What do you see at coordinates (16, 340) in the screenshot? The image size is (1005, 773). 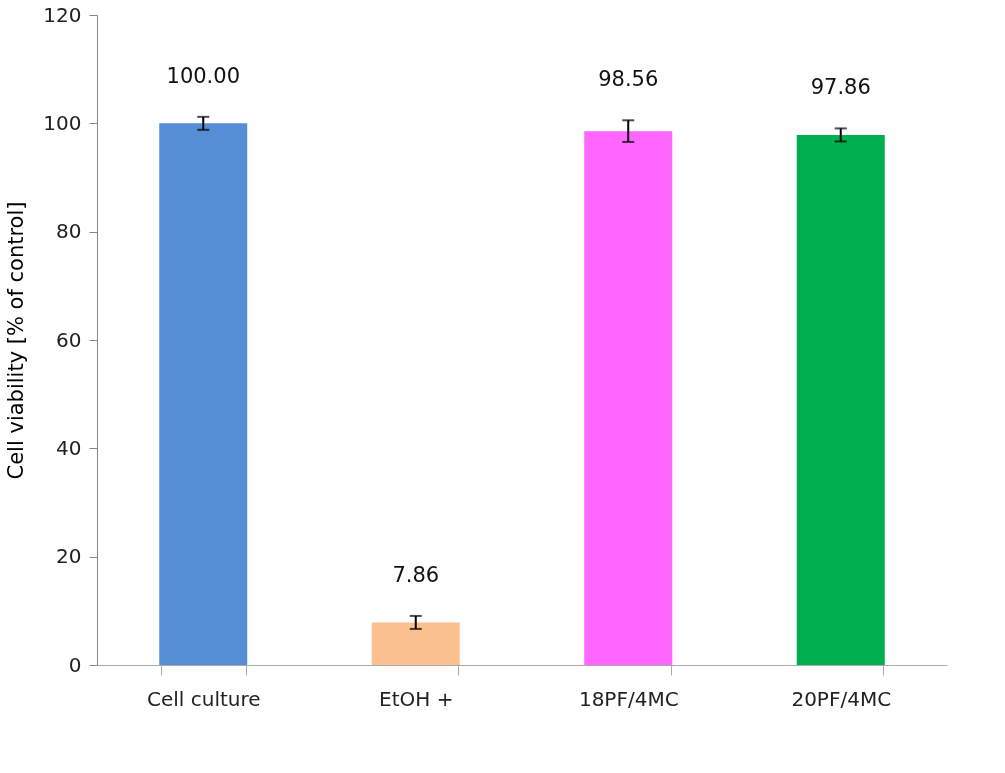 I see `y-axis-title: Cell viability [% of control]` at bounding box center [16, 340].